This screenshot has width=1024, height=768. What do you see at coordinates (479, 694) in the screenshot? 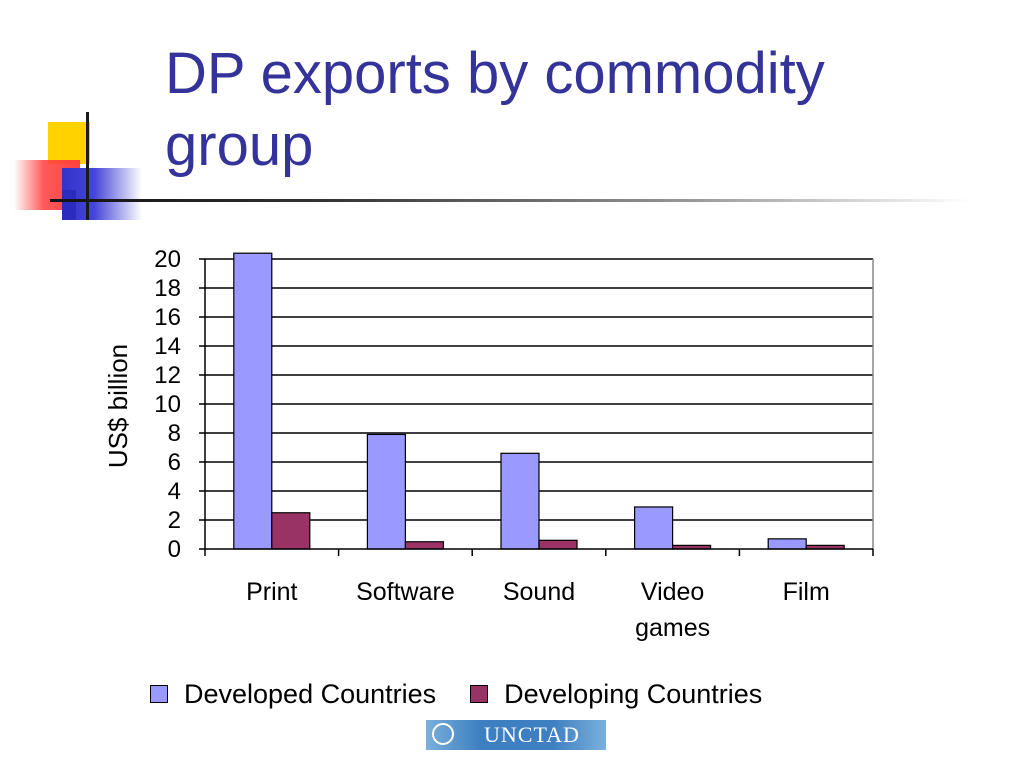
I see `legend-swatch-developing` at bounding box center [479, 694].